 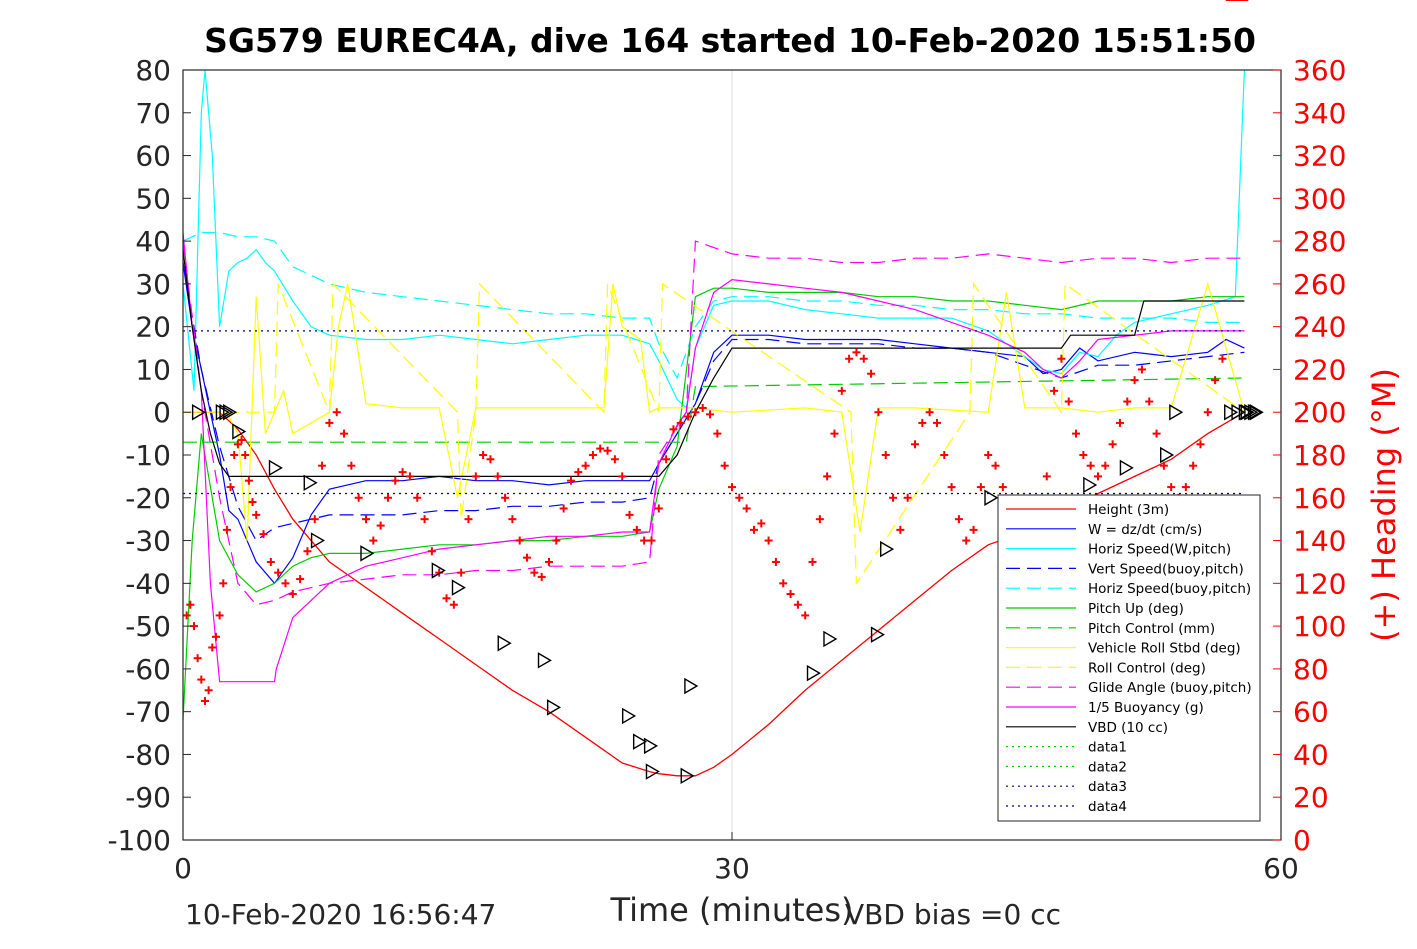 I want to click on legend-label: Horiz Speed(W,pitch), so click(x=1159, y=550).